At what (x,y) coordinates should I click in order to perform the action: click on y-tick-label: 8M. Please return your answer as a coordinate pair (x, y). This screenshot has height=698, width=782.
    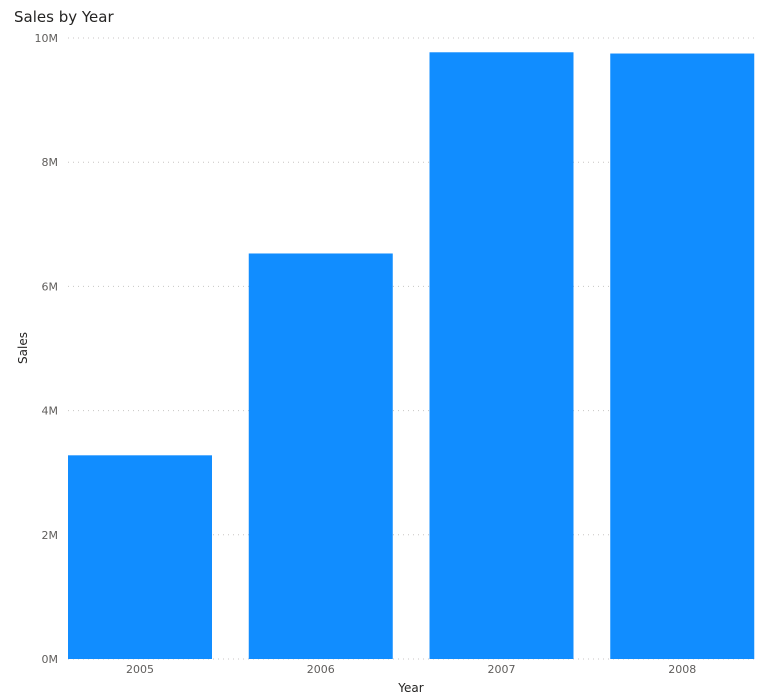
    Looking at the image, I should click on (50, 162).